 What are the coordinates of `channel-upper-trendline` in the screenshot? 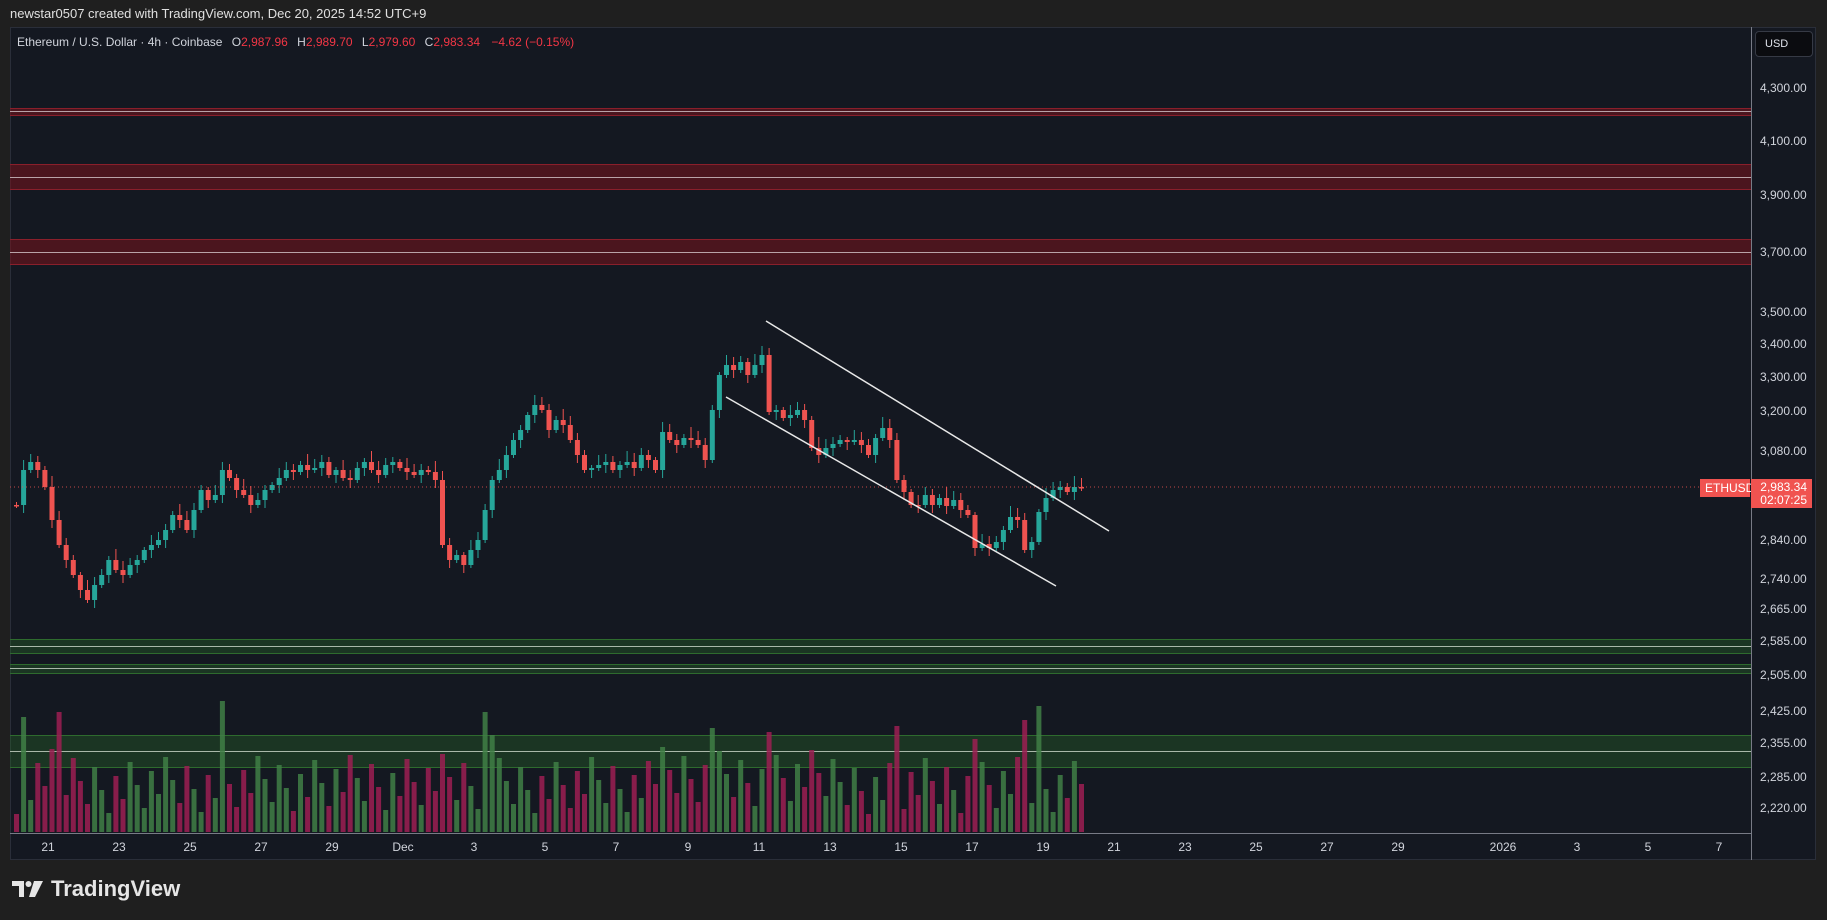 It's located at (937, 426).